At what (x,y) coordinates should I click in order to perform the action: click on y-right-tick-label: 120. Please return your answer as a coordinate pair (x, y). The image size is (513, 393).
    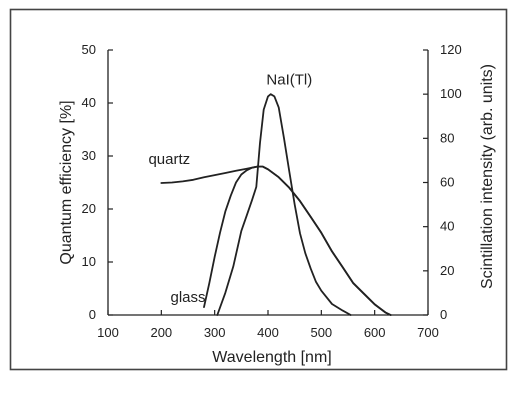
    Looking at the image, I should click on (451, 49).